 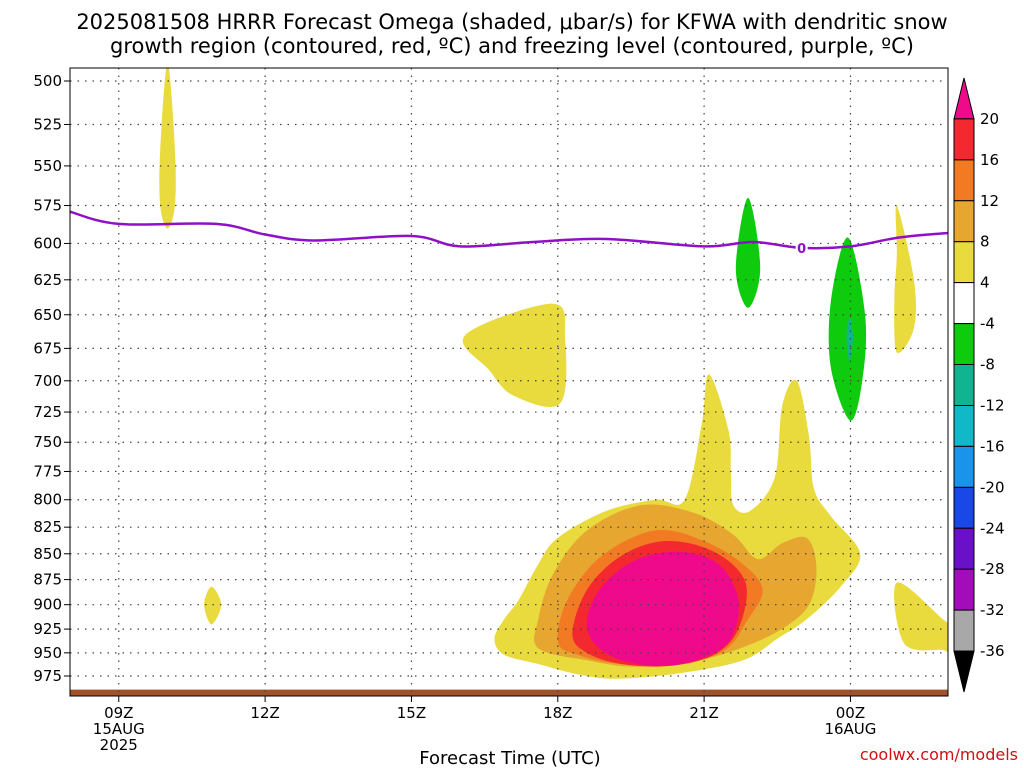 What do you see at coordinates (47, 442) in the screenshot?
I see `y-tick-label: 750` at bounding box center [47, 442].